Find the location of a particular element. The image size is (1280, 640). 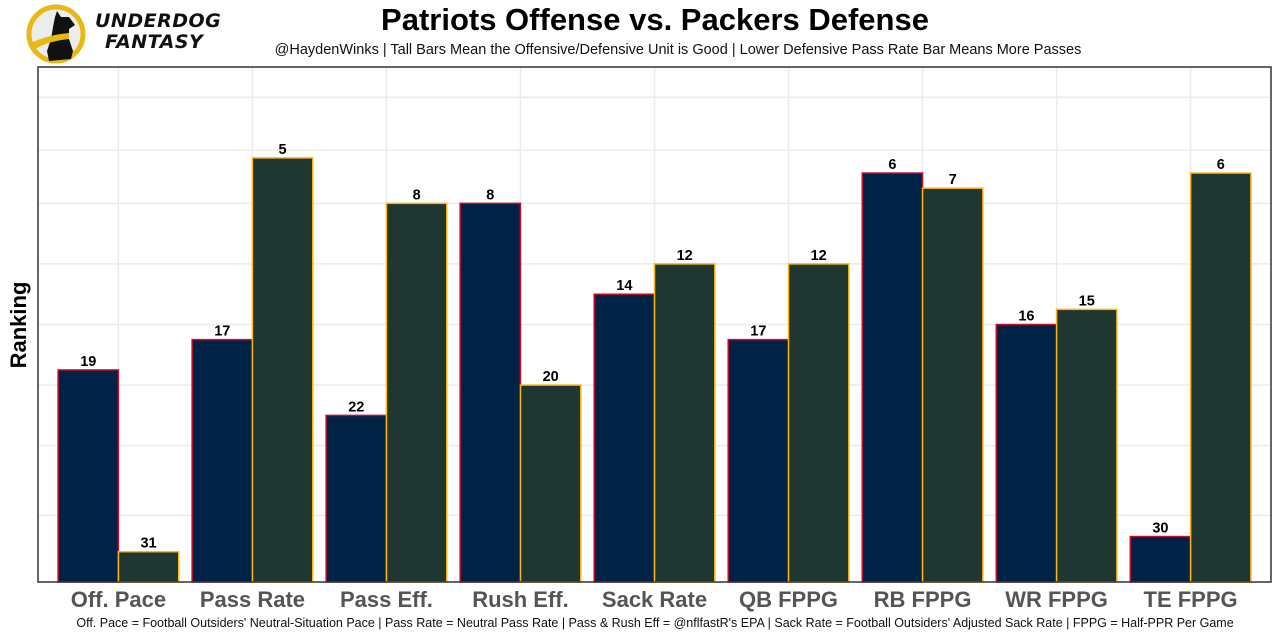

x-tick-label: TE FPPG is located at coordinates (1191, 599).